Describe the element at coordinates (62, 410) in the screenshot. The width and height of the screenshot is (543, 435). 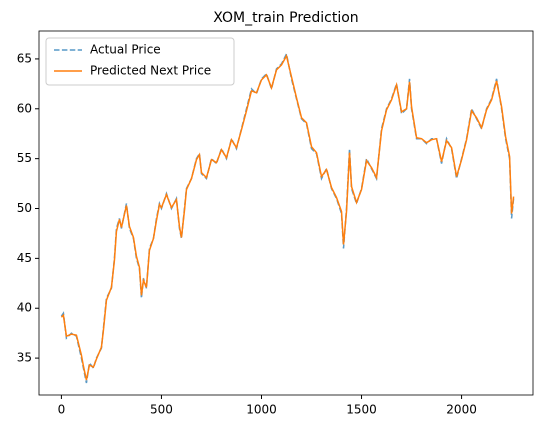
I see `x-tick-label: 0` at that location.